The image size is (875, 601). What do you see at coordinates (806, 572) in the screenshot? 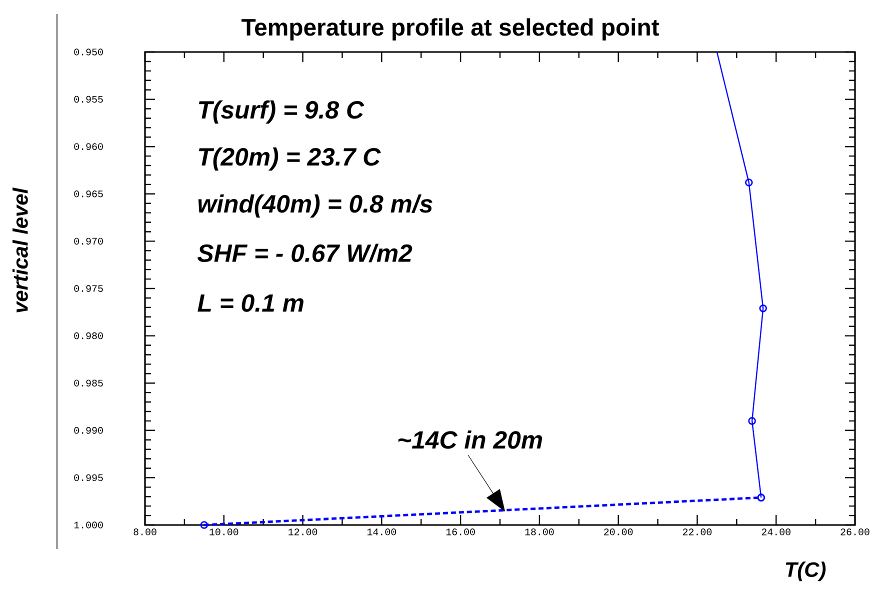
I see `x-axis-title: T(C)` at bounding box center [806, 572].